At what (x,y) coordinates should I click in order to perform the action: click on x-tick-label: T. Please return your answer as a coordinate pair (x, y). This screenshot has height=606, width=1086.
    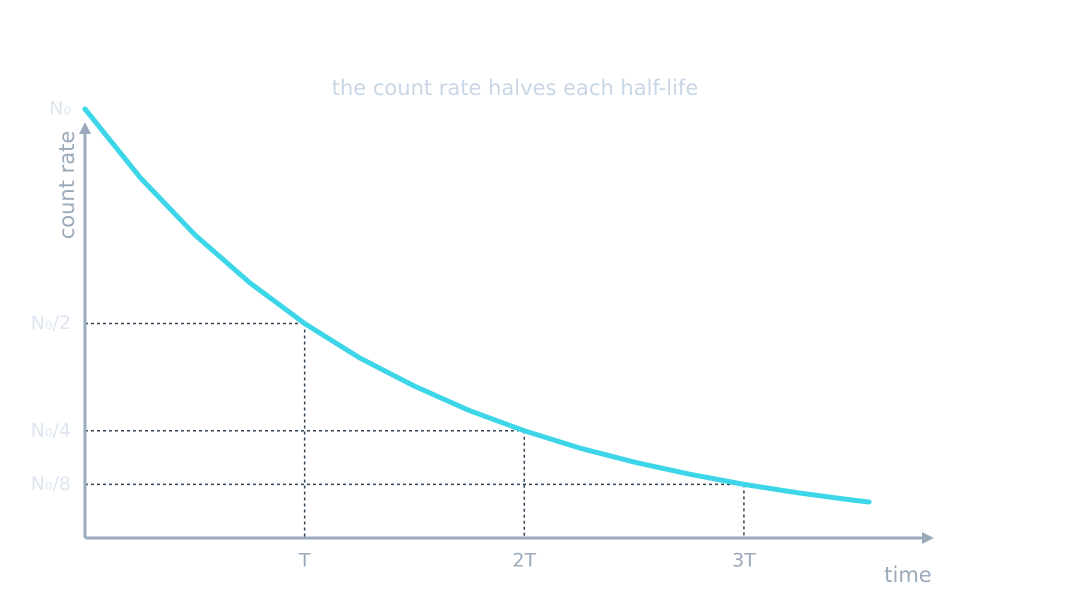
    Looking at the image, I should click on (304, 561).